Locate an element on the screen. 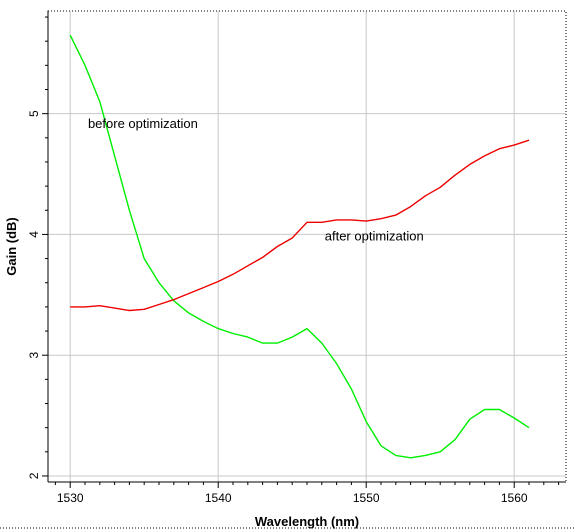 This screenshot has width=575, height=532. annotation-layer: before optimization after optimization is located at coordinates (256, 179).